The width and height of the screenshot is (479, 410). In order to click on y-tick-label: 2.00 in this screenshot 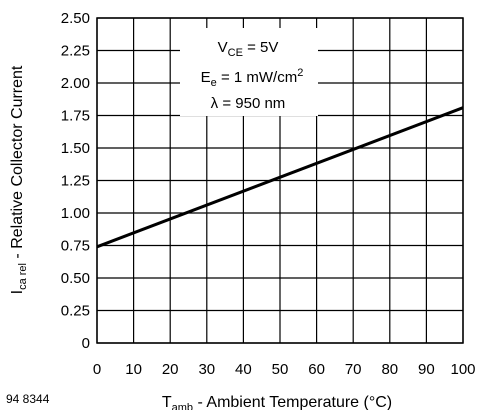, I will do `click(75, 83)`.